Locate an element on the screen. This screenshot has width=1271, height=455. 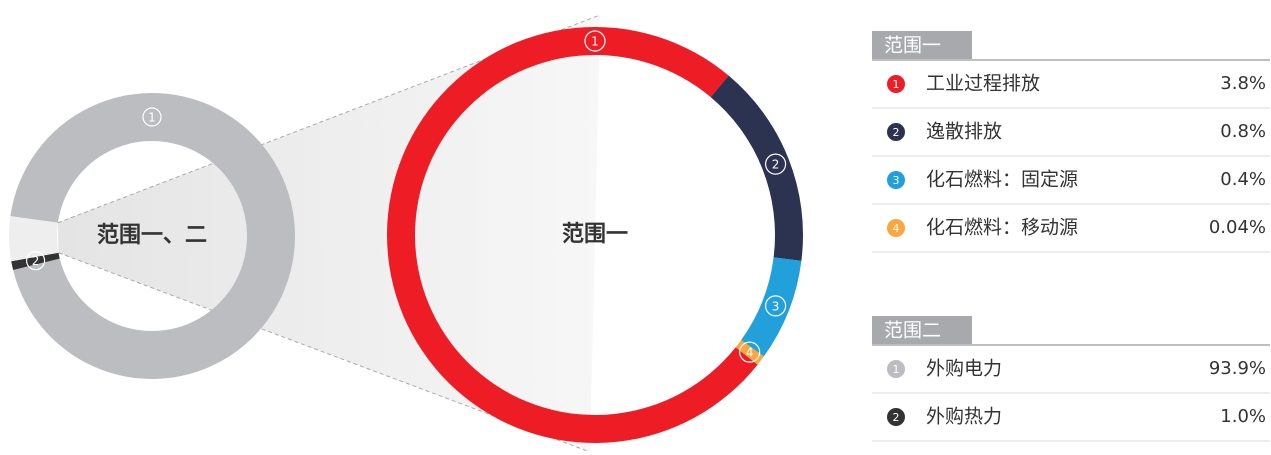
legend-value: 93.9% is located at coordinates (1237, 368).